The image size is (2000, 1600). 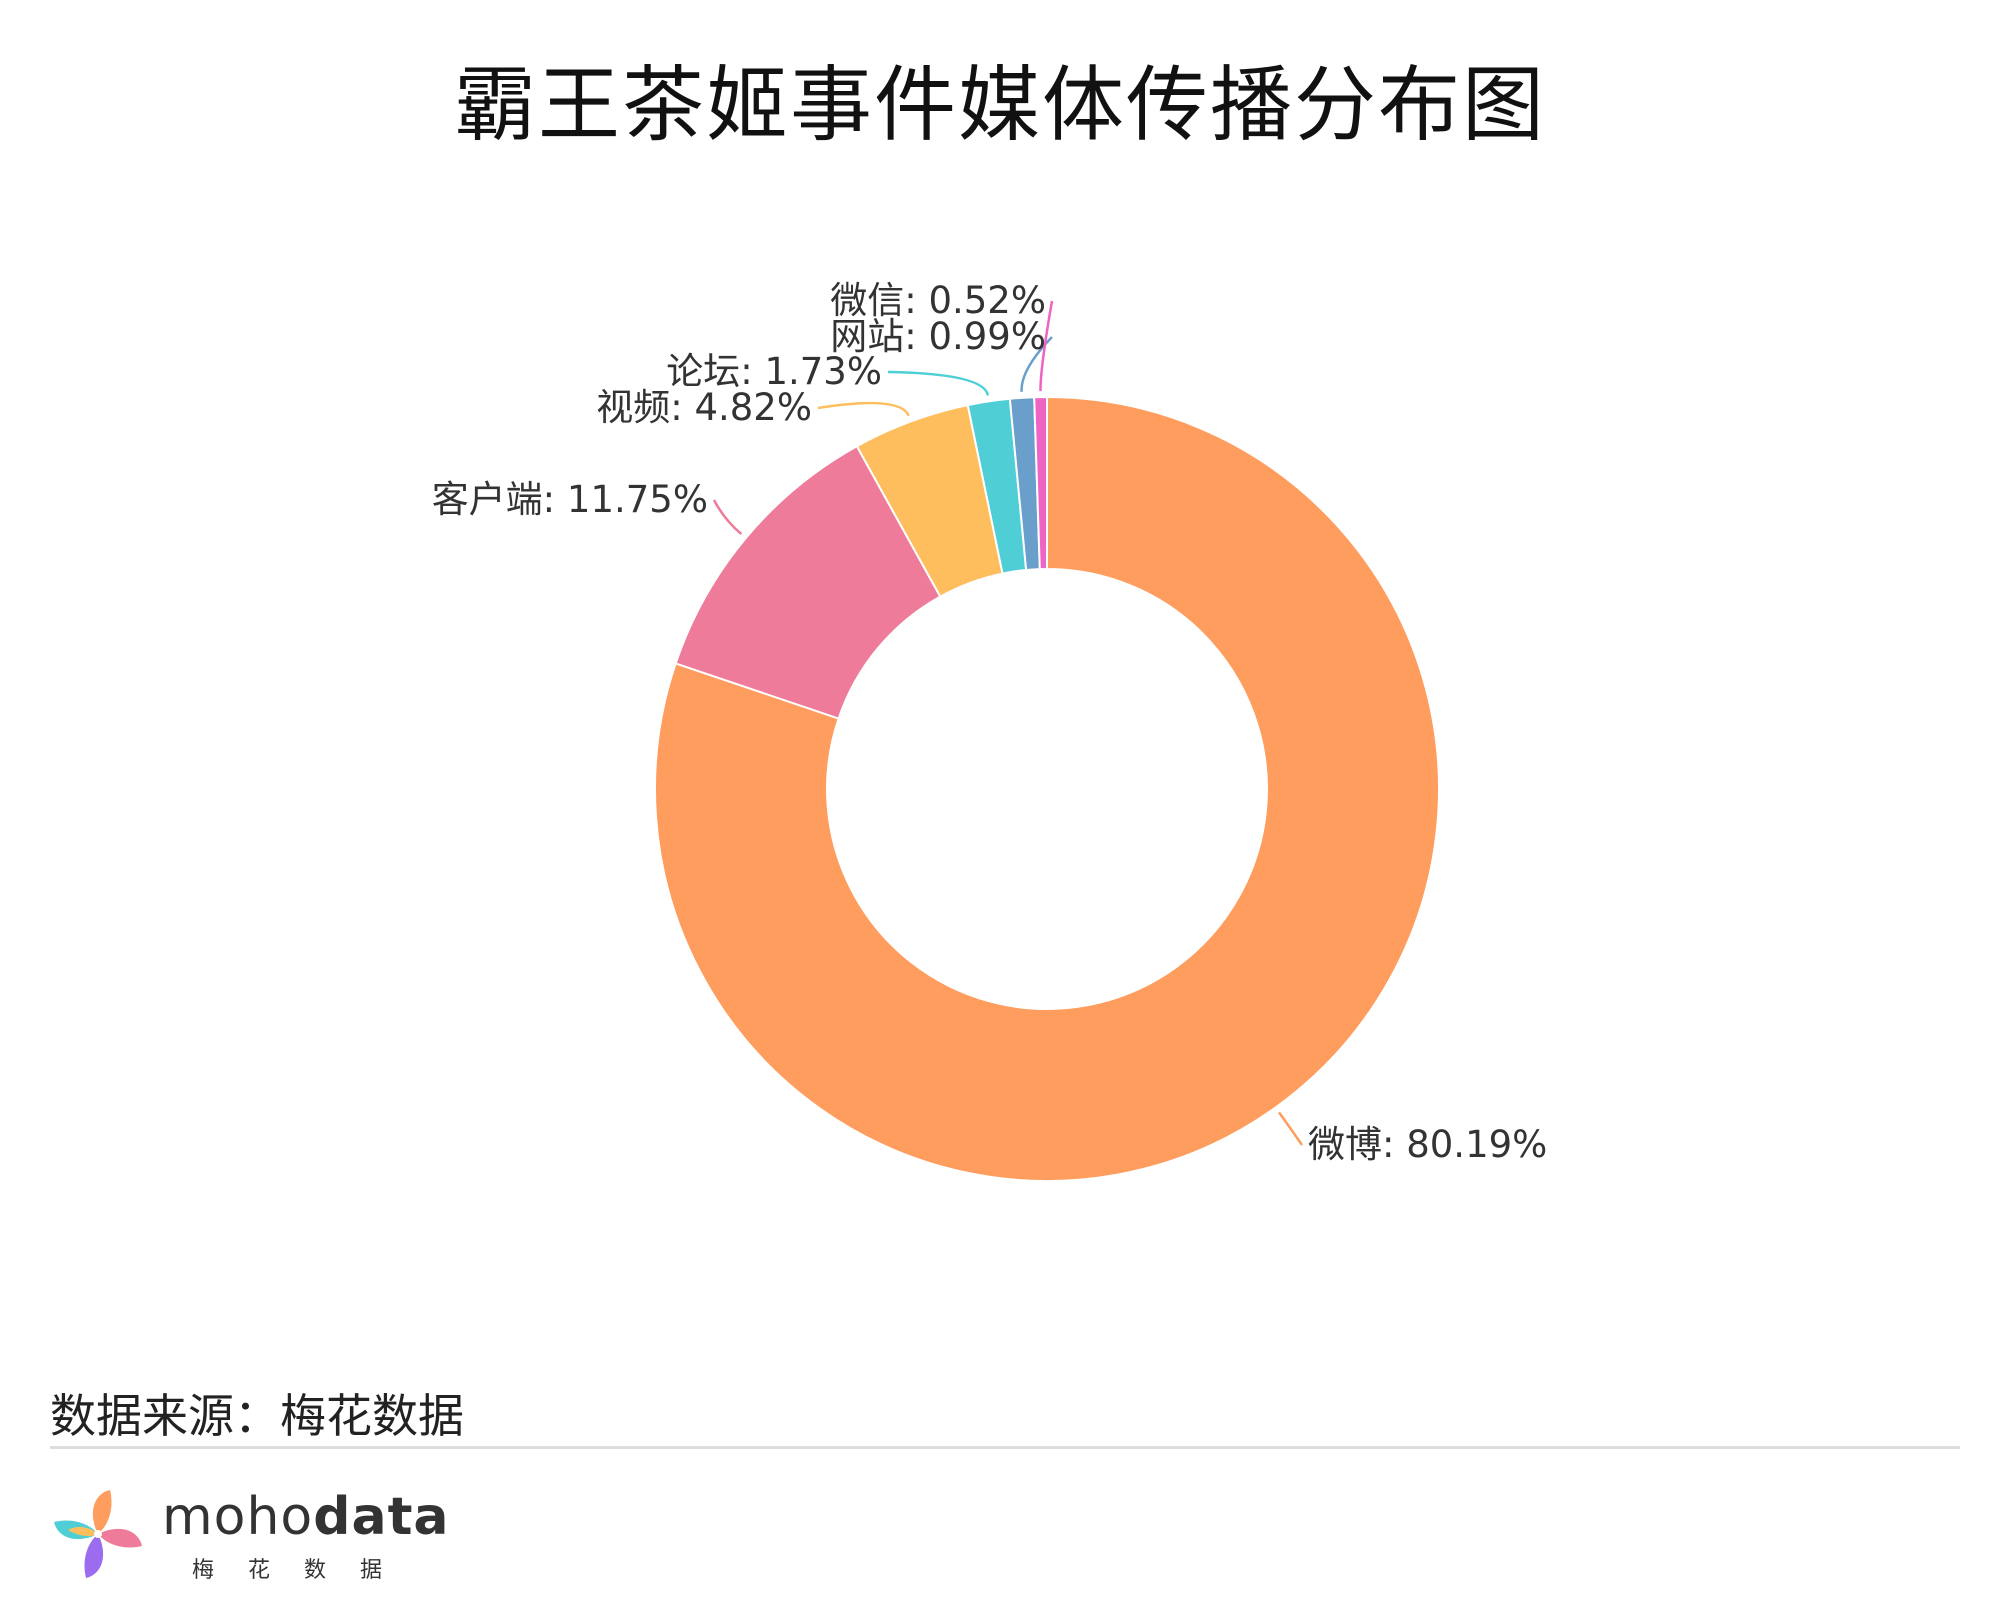 What do you see at coordinates (727, 517) in the screenshot?
I see `leader-line-客户端` at bounding box center [727, 517].